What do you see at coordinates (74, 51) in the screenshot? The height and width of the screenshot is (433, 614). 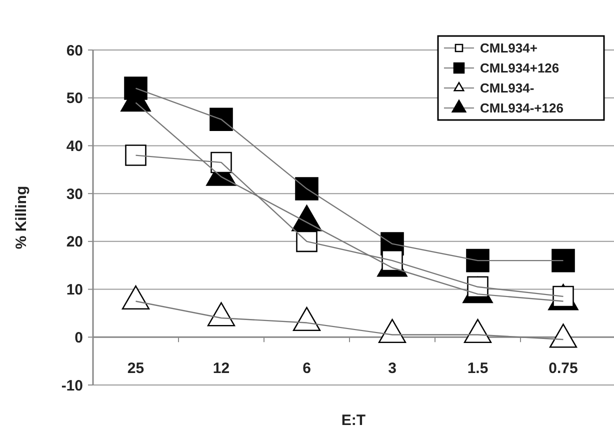 I see `y-tick-label: 60` at bounding box center [74, 51].